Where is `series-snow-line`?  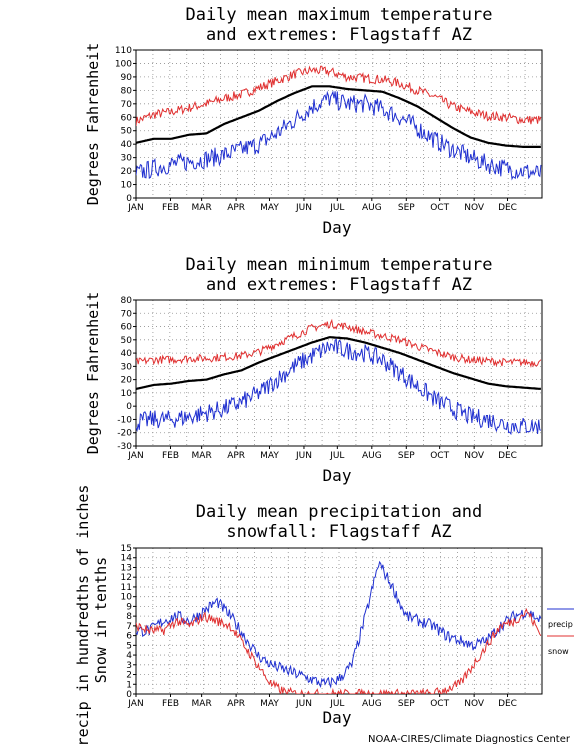 series-snow-line is located at coordinates (339, 651).